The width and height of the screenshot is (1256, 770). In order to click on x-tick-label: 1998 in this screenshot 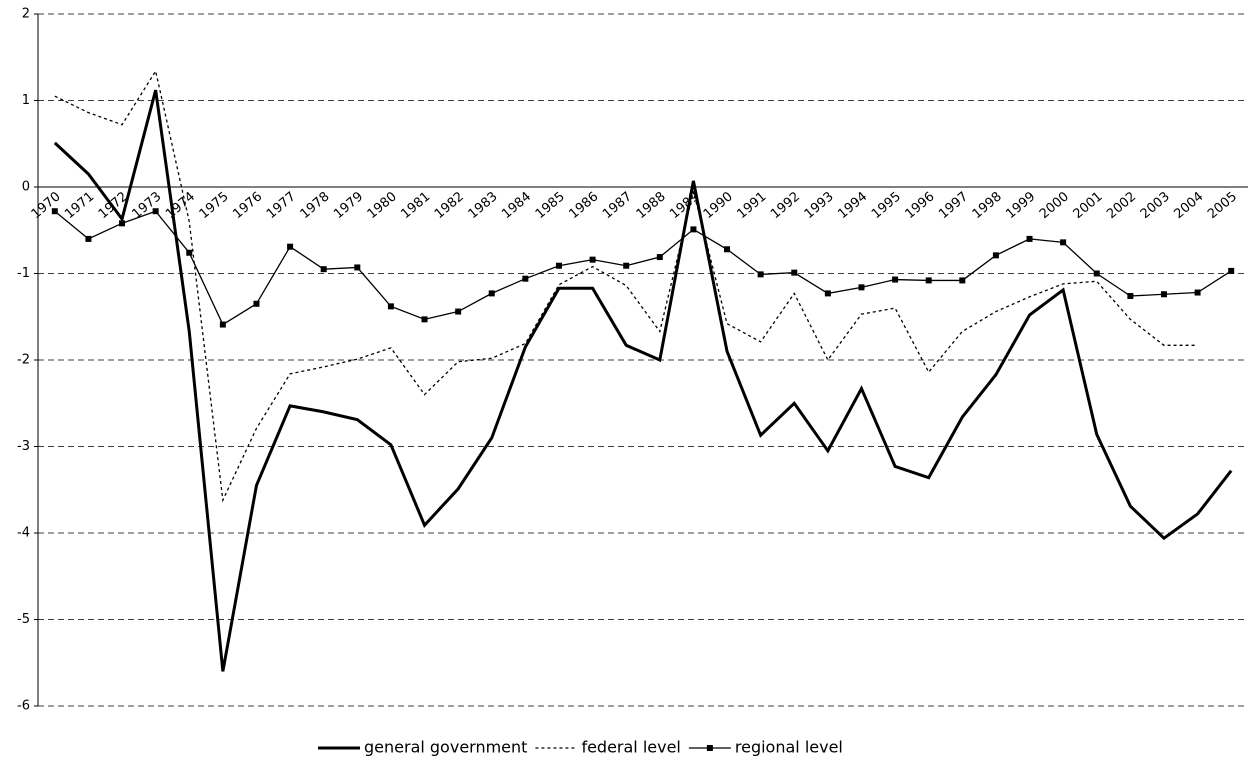, I will do `click(987, 205)`.